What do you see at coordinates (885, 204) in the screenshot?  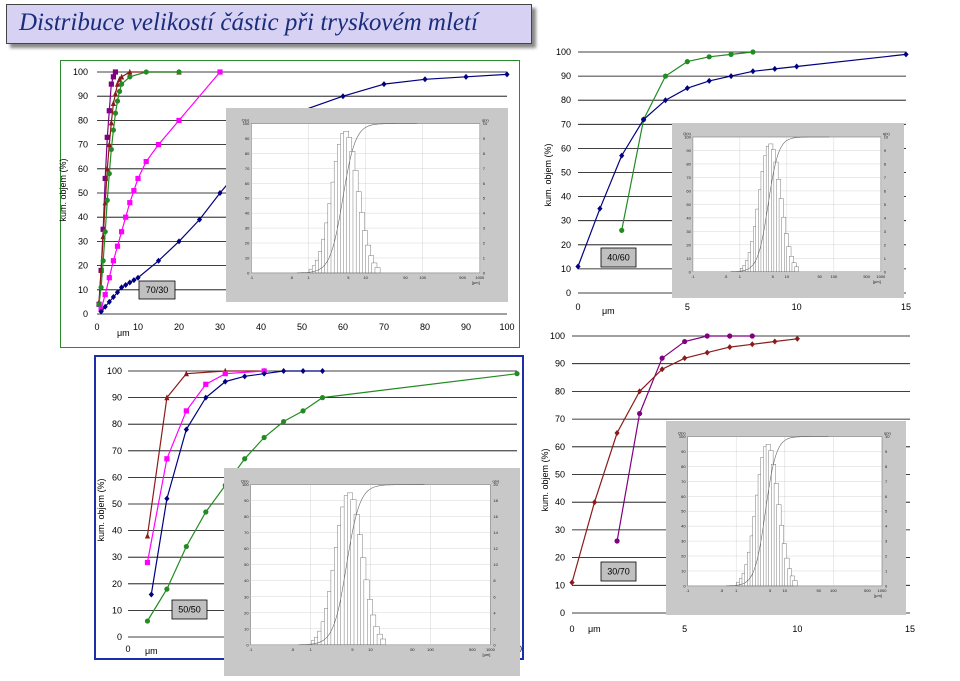 I see `inset-right-tick: 5` at bounding box center [885, 204].